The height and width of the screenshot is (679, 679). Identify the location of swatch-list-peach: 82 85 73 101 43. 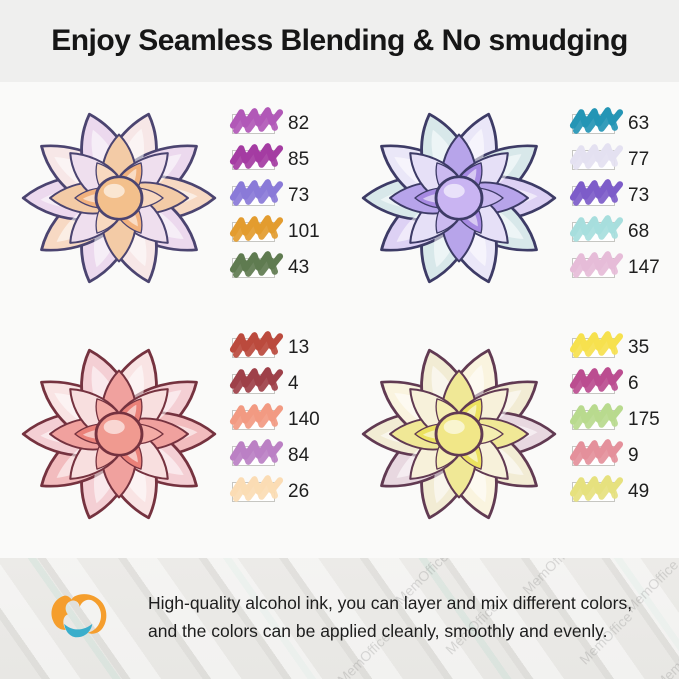
(278, 180).